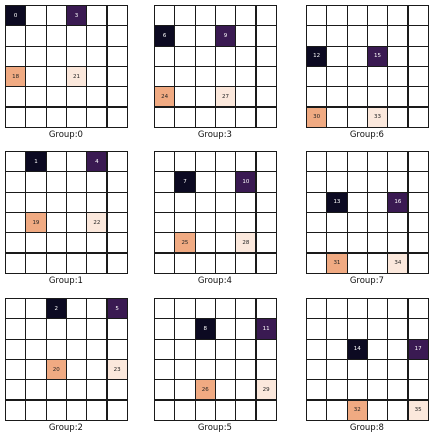 Image resolution: width=436 pixels, height=436 pixels. I want to click on group-label: Group:3, so click(214, 134).